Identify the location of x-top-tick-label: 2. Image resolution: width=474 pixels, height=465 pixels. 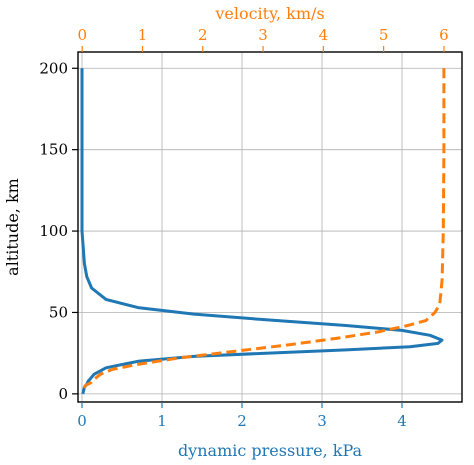
(203, 35).